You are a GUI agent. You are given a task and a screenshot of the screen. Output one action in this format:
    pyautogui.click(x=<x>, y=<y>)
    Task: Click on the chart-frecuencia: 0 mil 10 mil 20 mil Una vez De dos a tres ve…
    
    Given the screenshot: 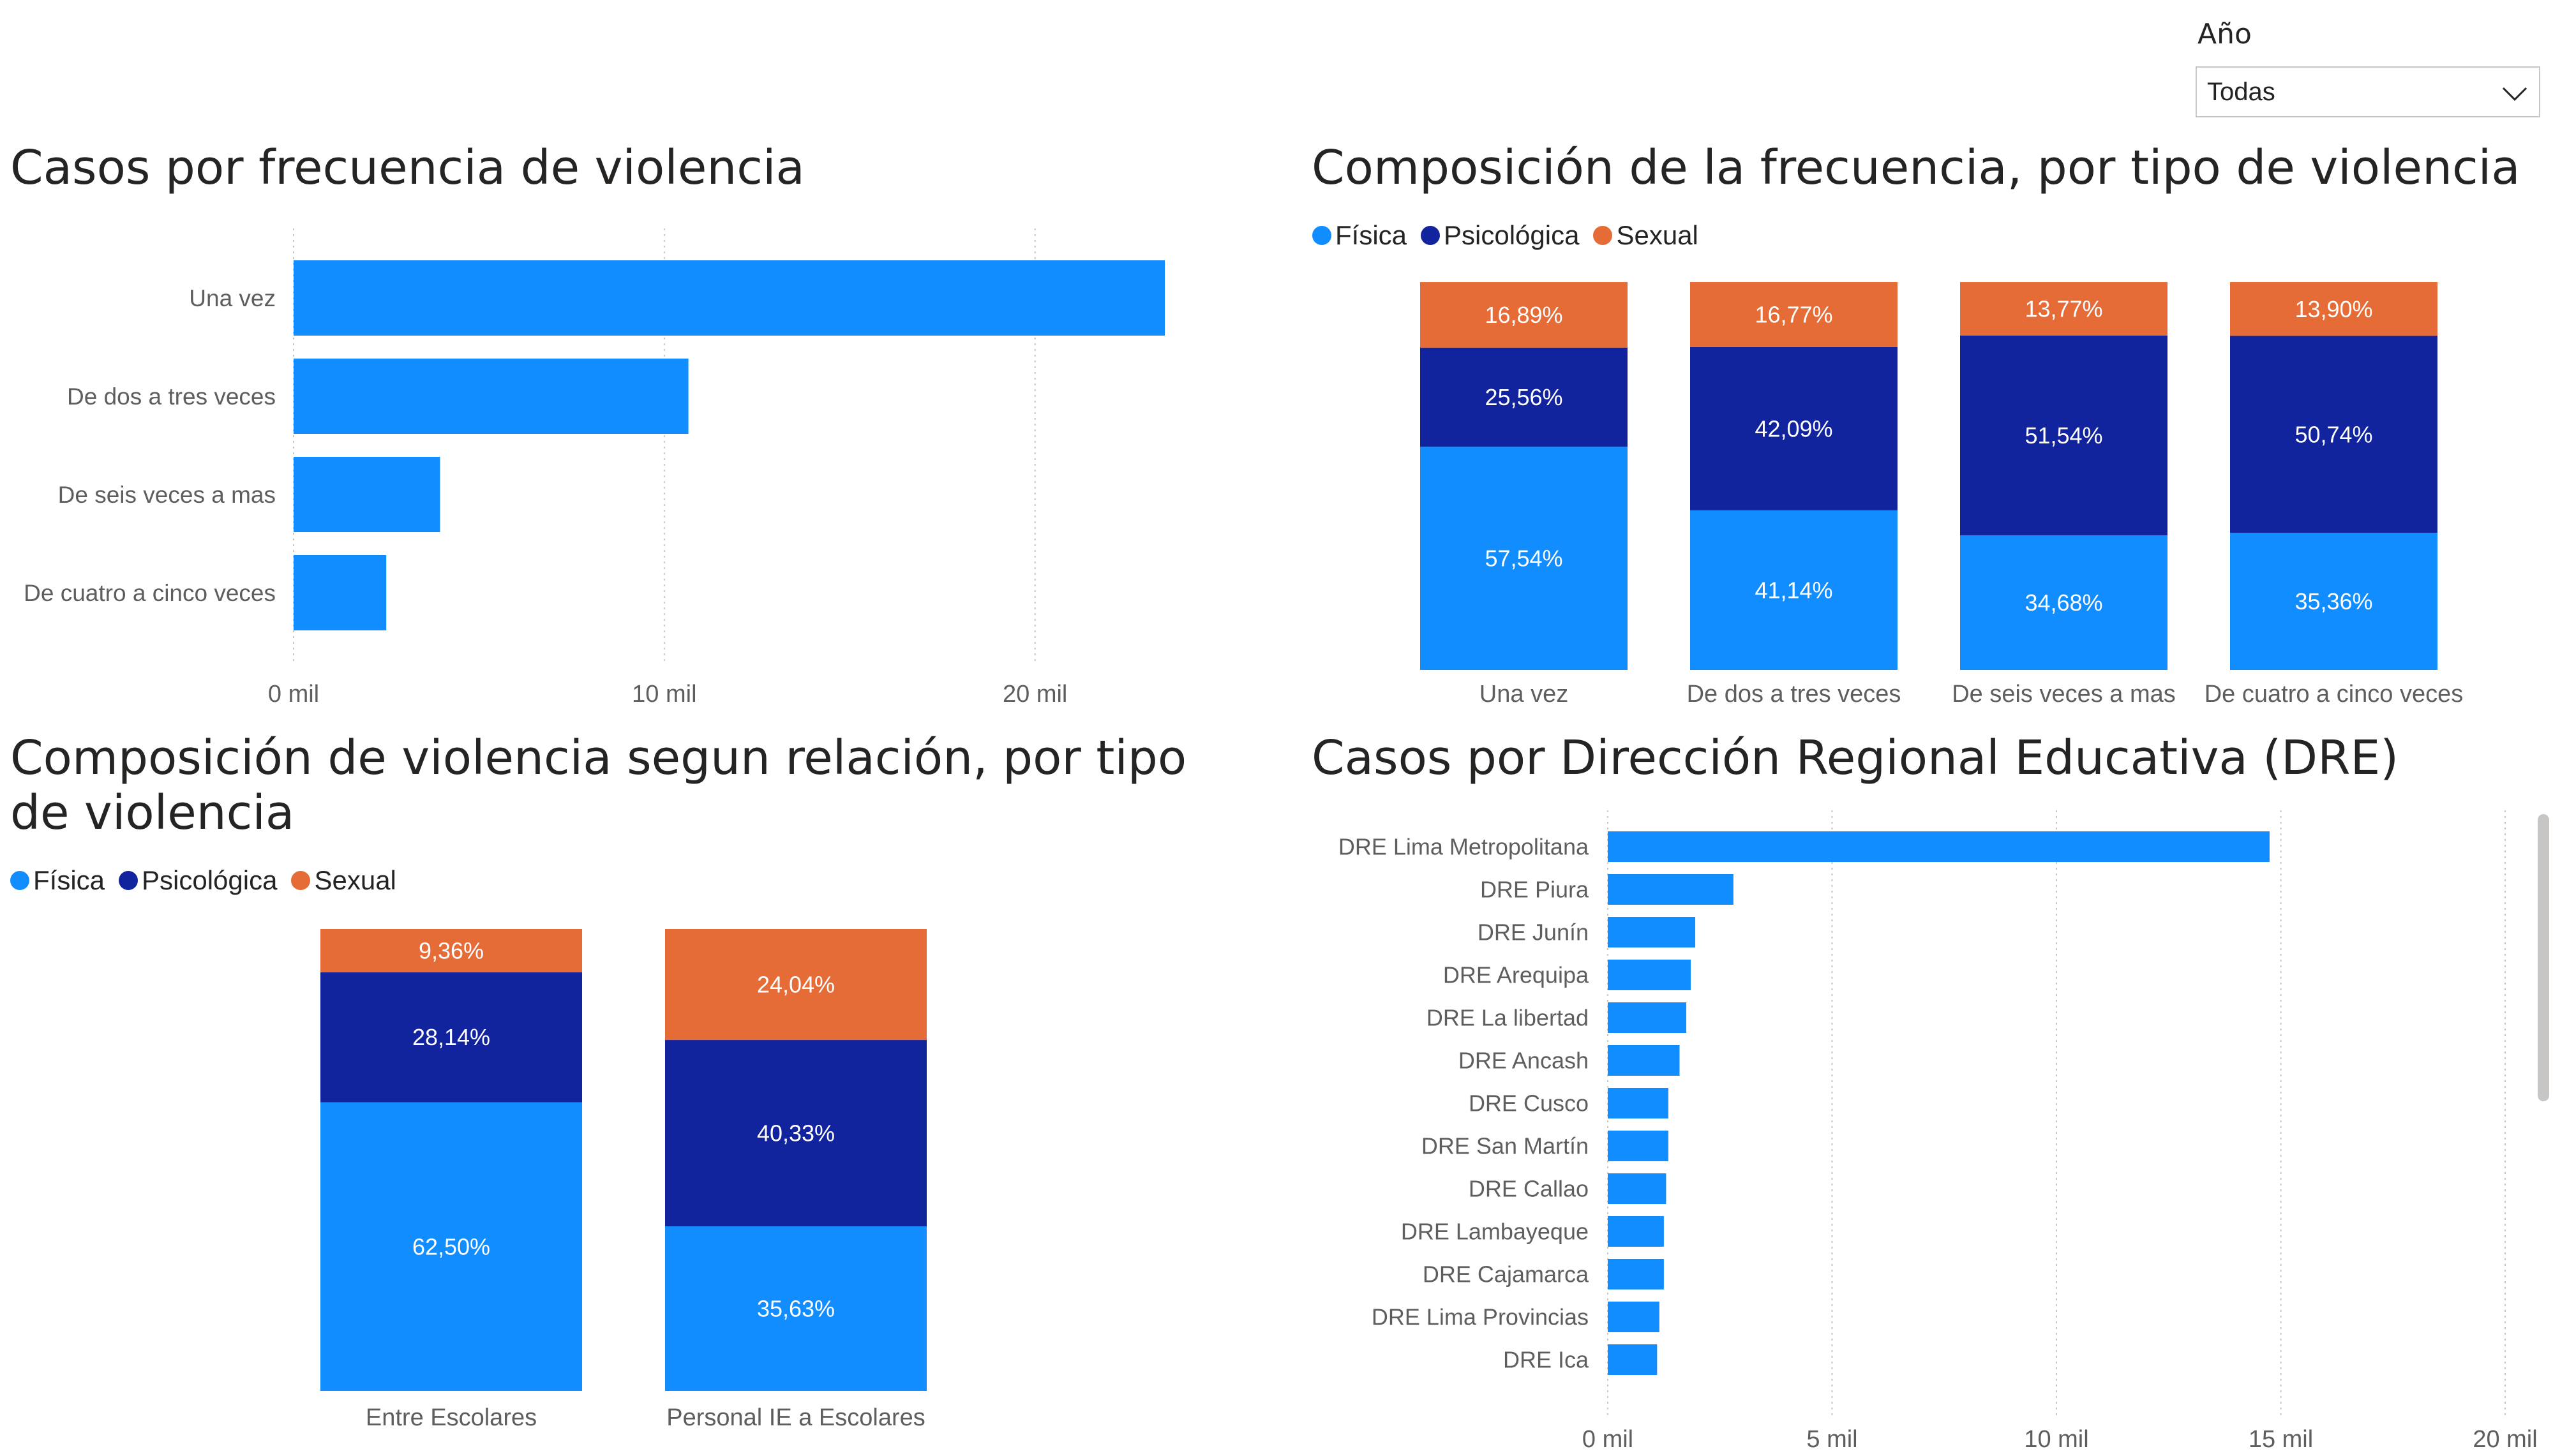 What is the action you would take?
    pyautogui.click(x=594, y=468)
    